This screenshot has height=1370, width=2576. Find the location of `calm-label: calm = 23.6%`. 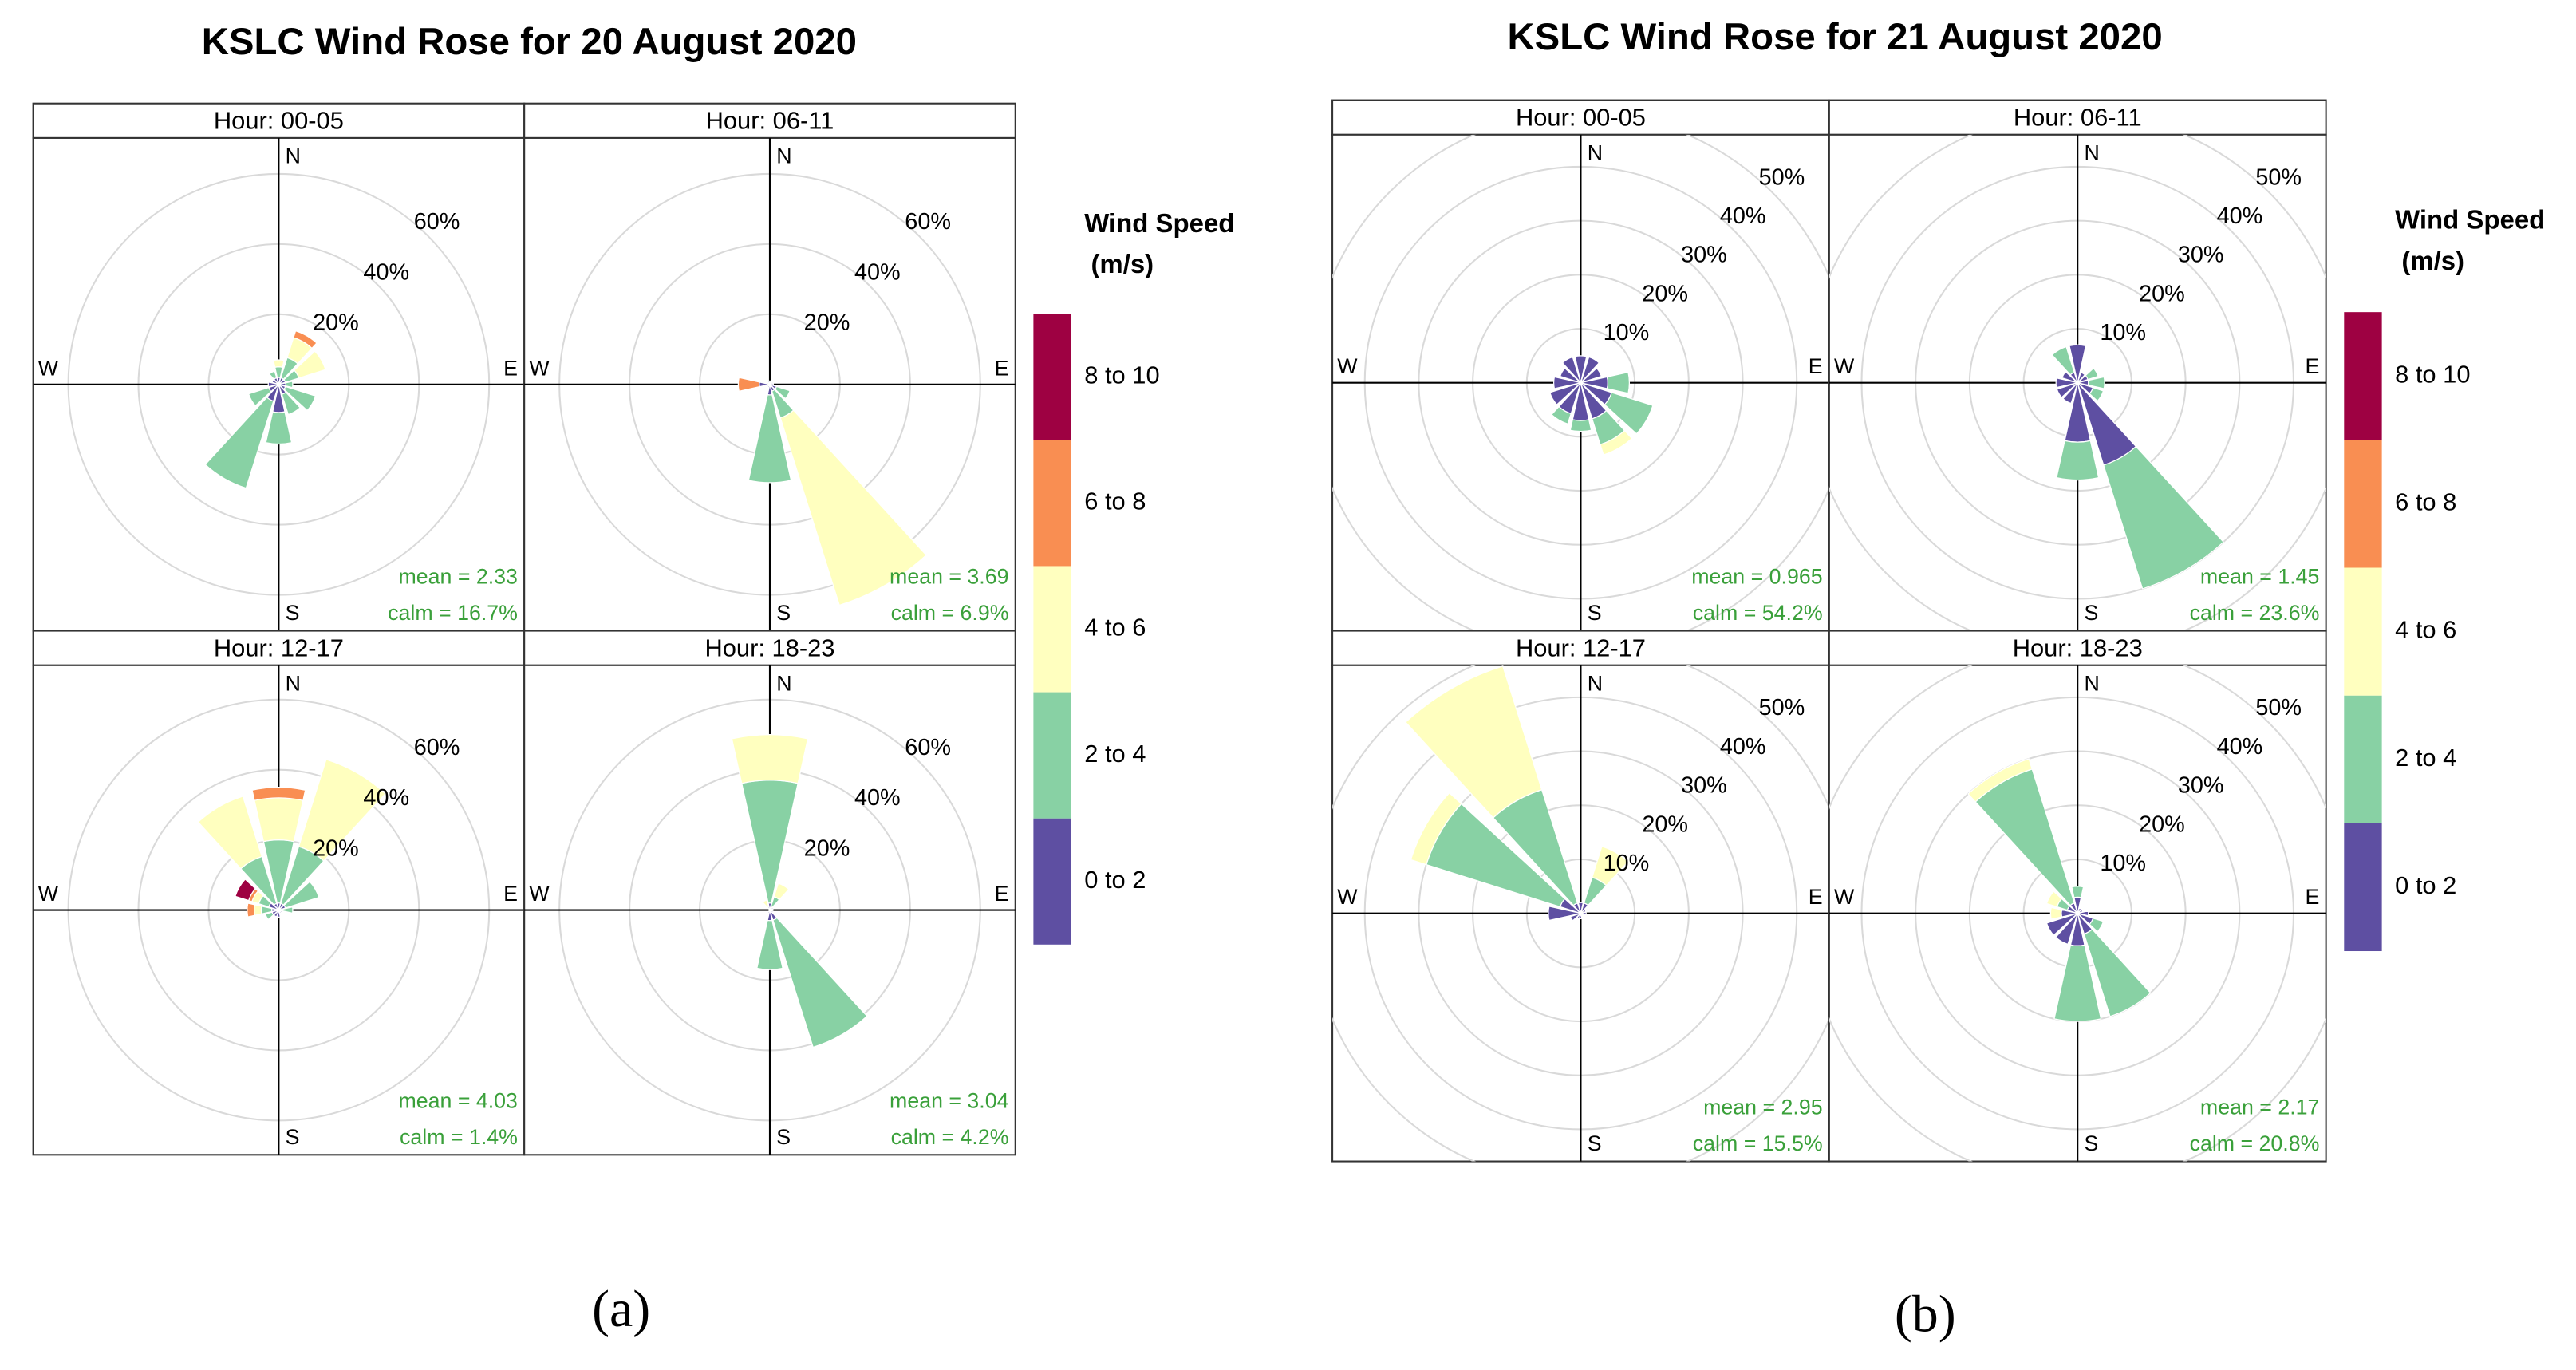

calm-label: calm = 23.6% is located at coordinates (2255, 613).